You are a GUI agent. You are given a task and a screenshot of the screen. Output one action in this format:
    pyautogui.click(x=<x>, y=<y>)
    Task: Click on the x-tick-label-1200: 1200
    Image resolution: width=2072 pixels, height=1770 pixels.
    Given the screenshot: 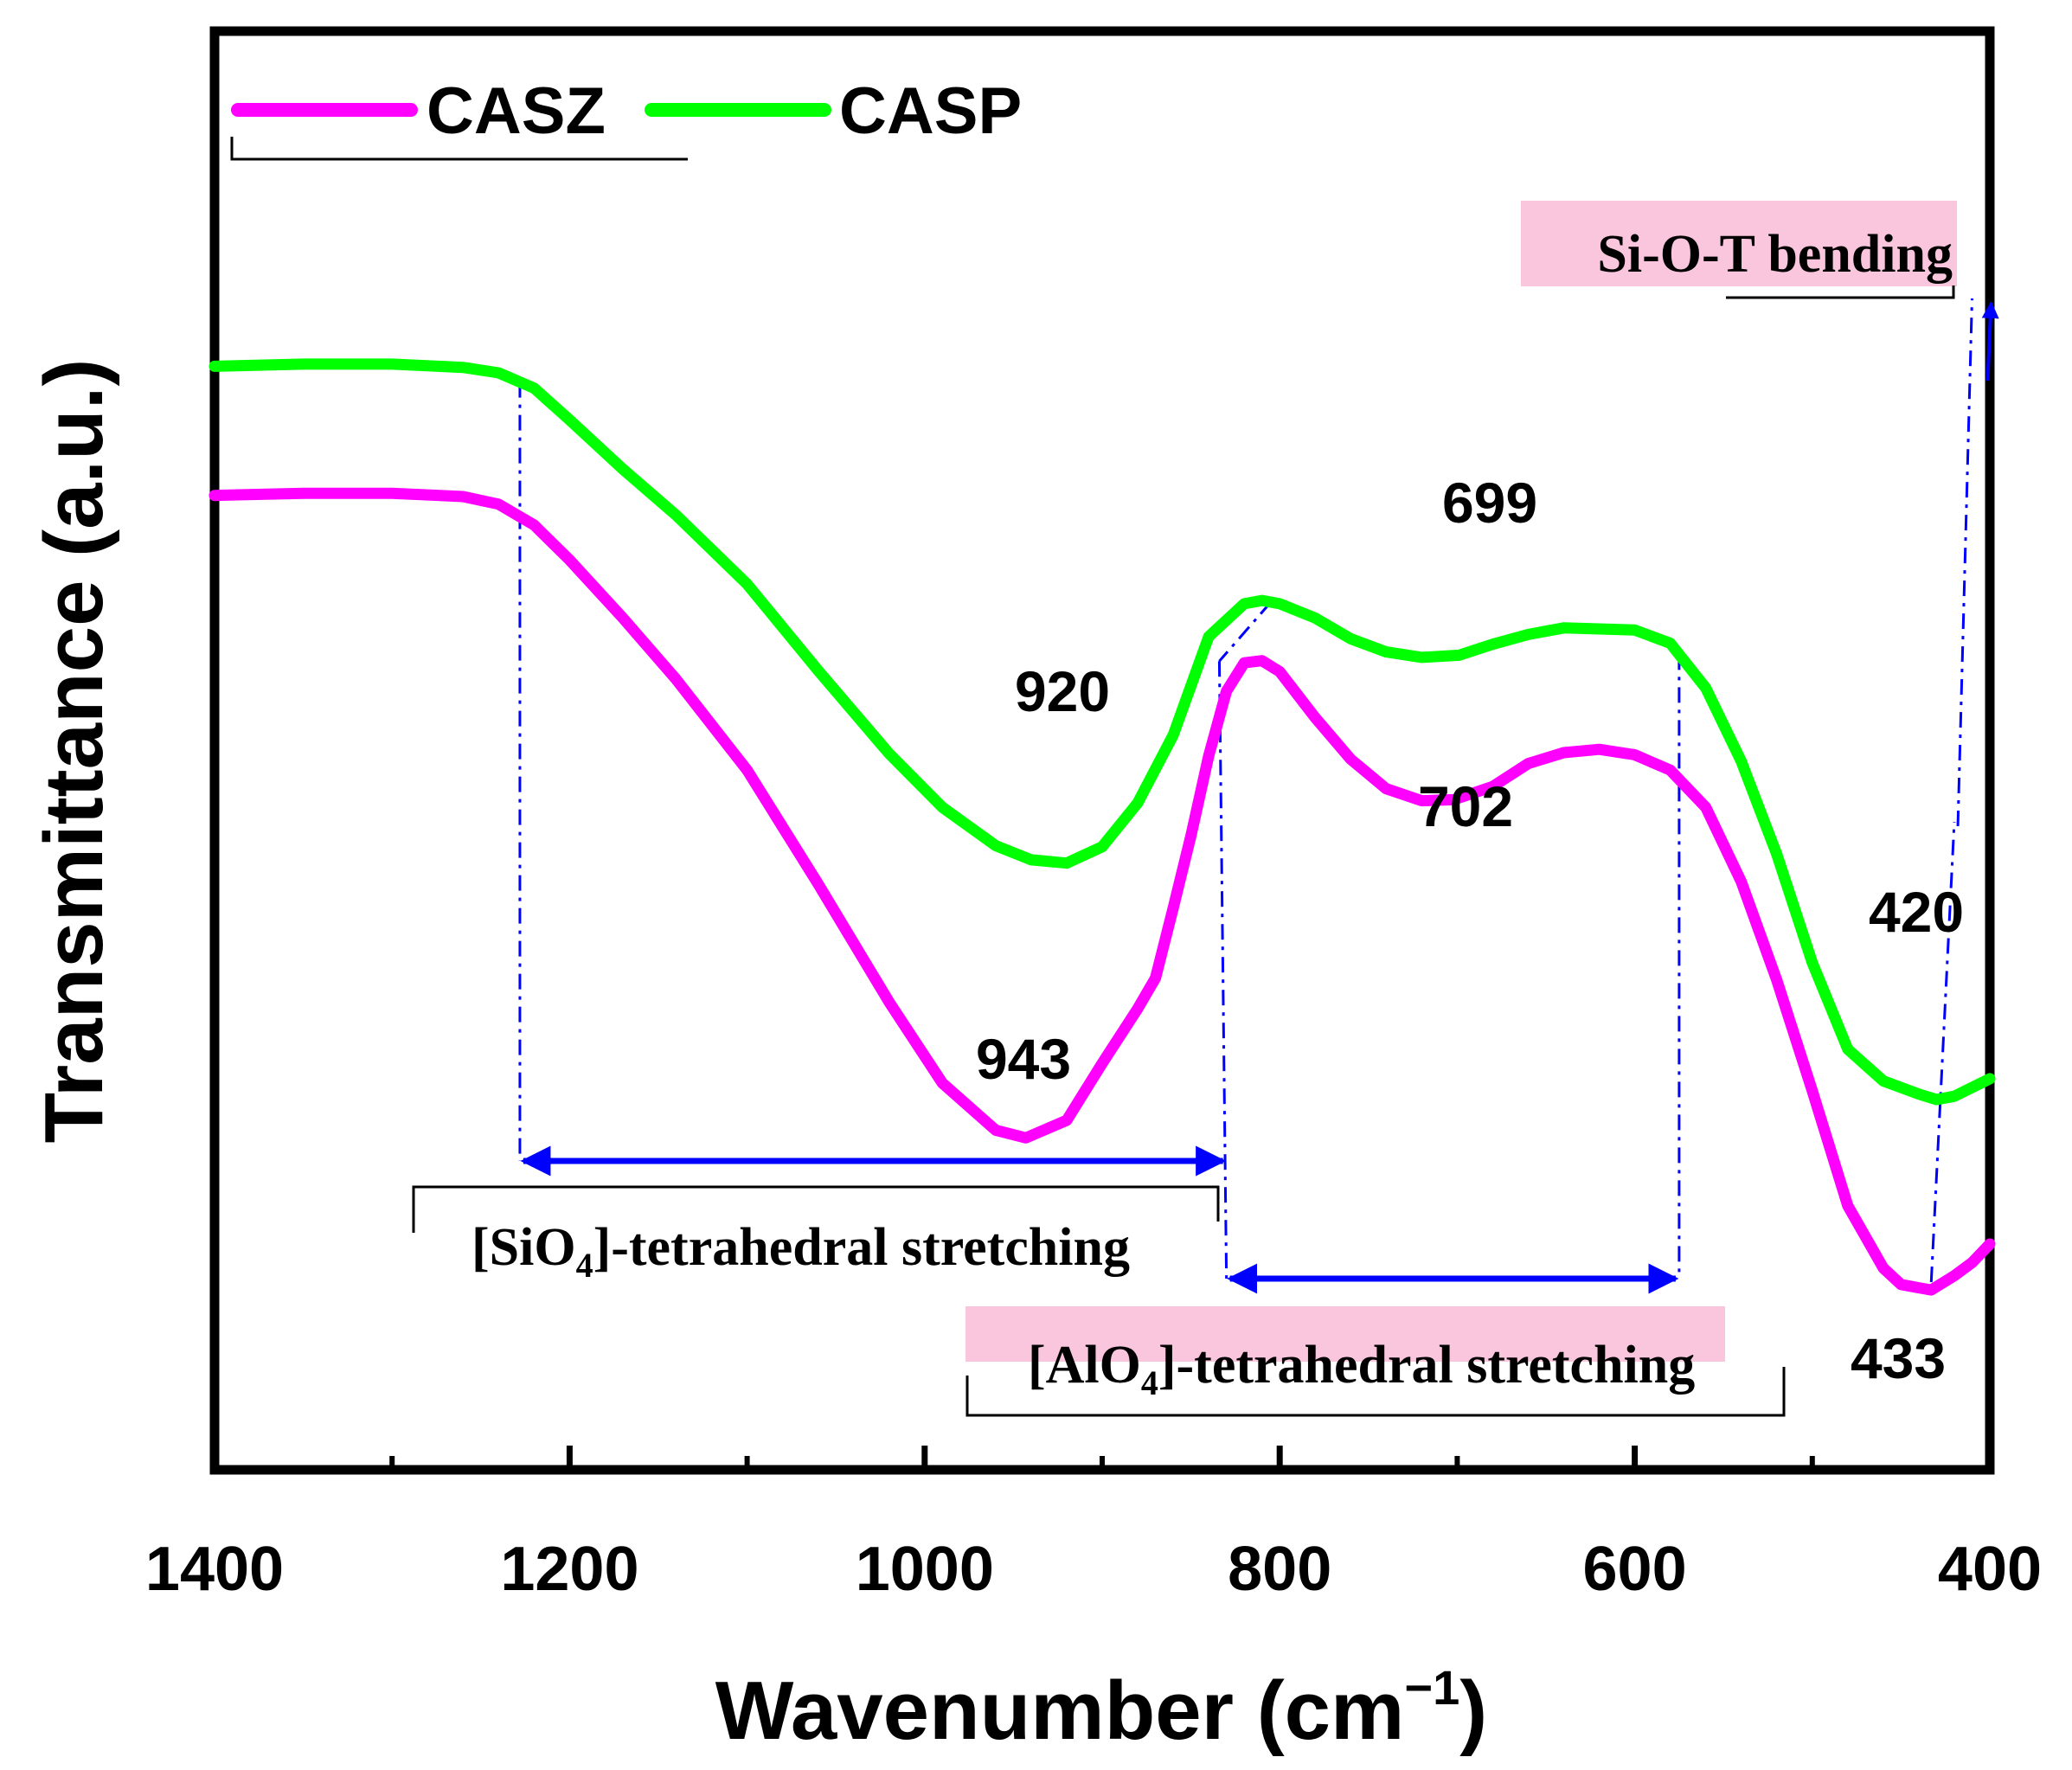 What is the action you would take?
    pyautogui.click(x=569, y=1569)
    